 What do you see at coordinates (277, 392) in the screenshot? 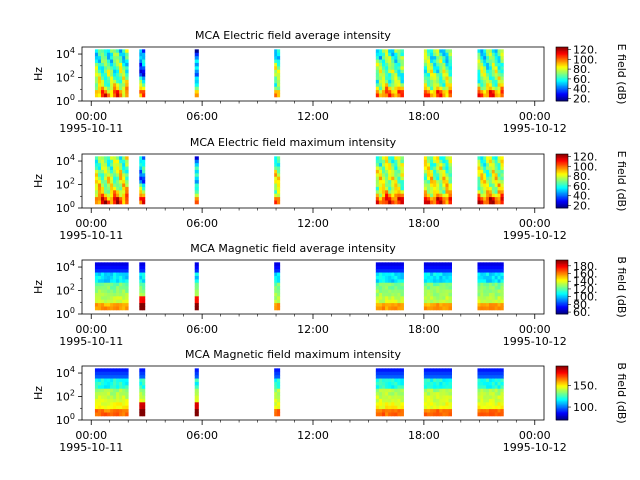
I see `data-block` at bounding box center [277, 392].